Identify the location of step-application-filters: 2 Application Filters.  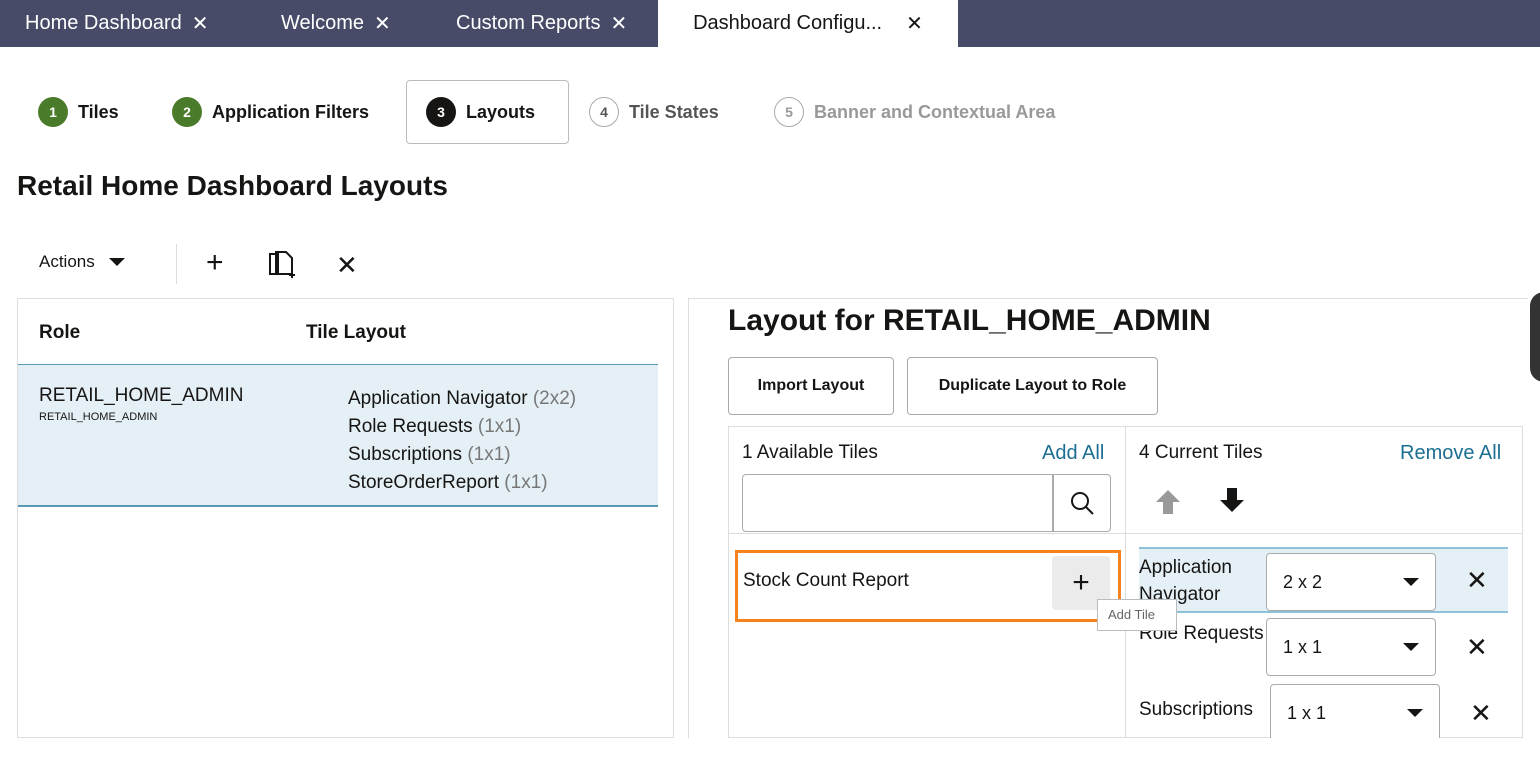
(270, 112).